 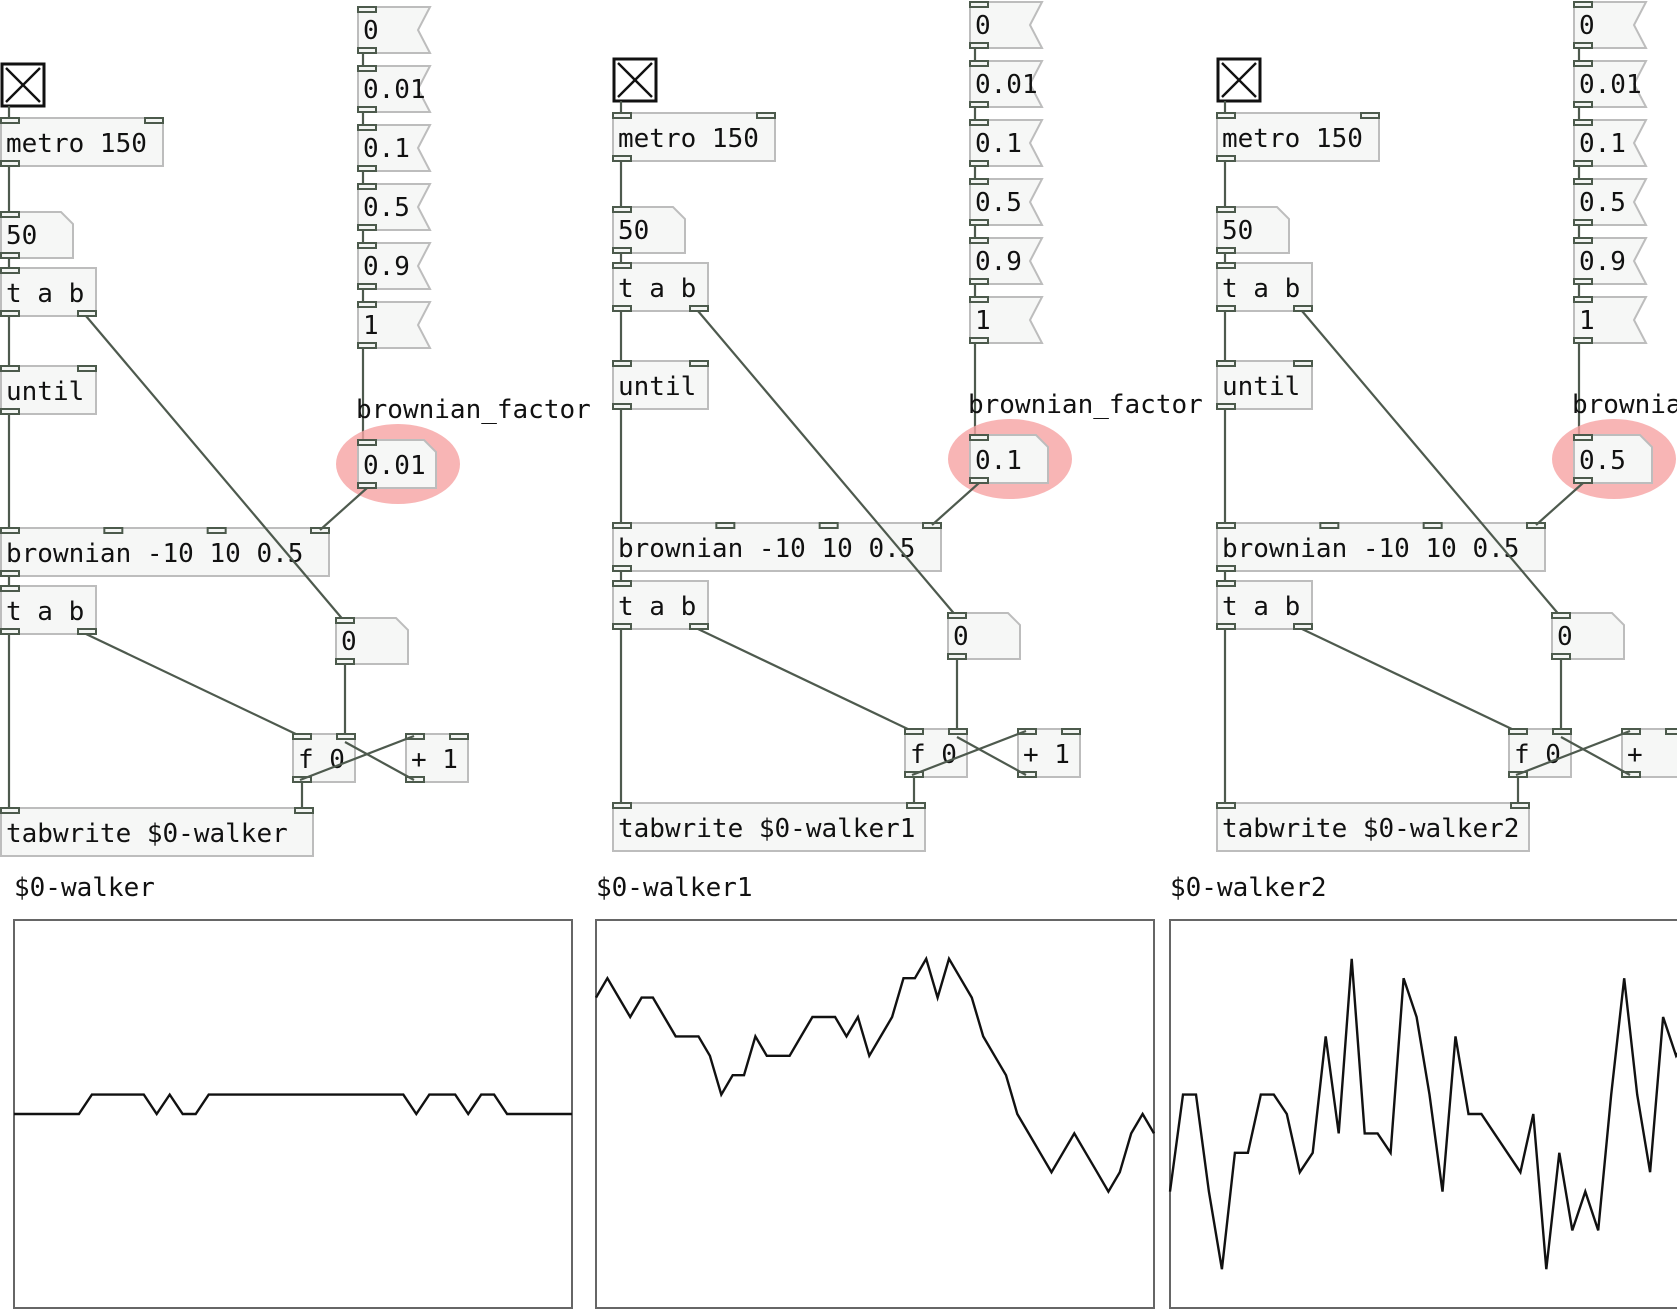 What do you see at coordinates (1610, 25) in the screenshot?
I see `message-0: 0` at bounding box center [1610, 25].